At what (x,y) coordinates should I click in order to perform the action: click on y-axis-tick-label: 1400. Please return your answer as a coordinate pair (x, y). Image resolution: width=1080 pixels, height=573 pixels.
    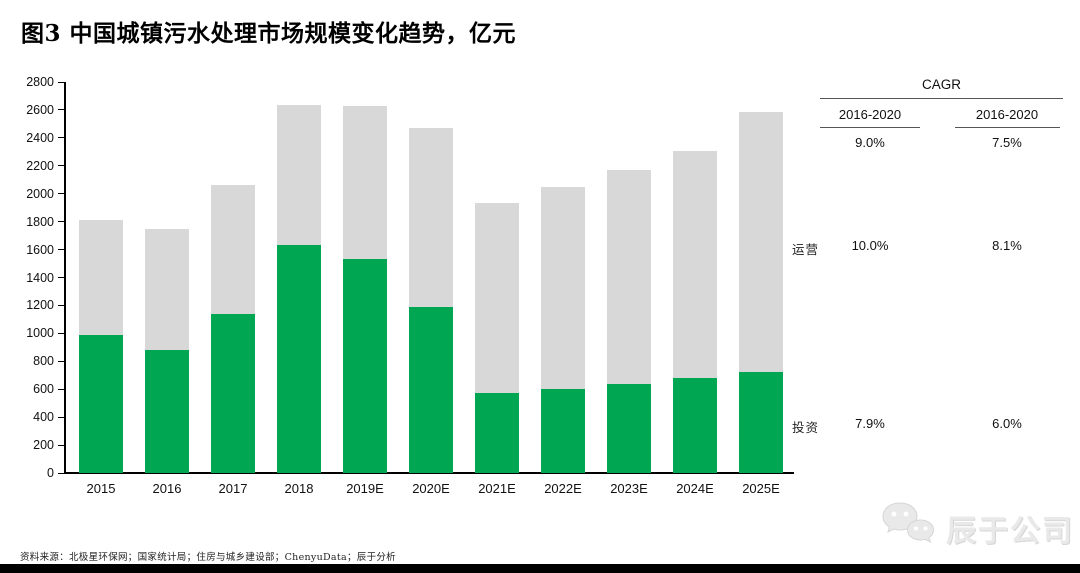
    Looking at the image, I should click on (40, 277).